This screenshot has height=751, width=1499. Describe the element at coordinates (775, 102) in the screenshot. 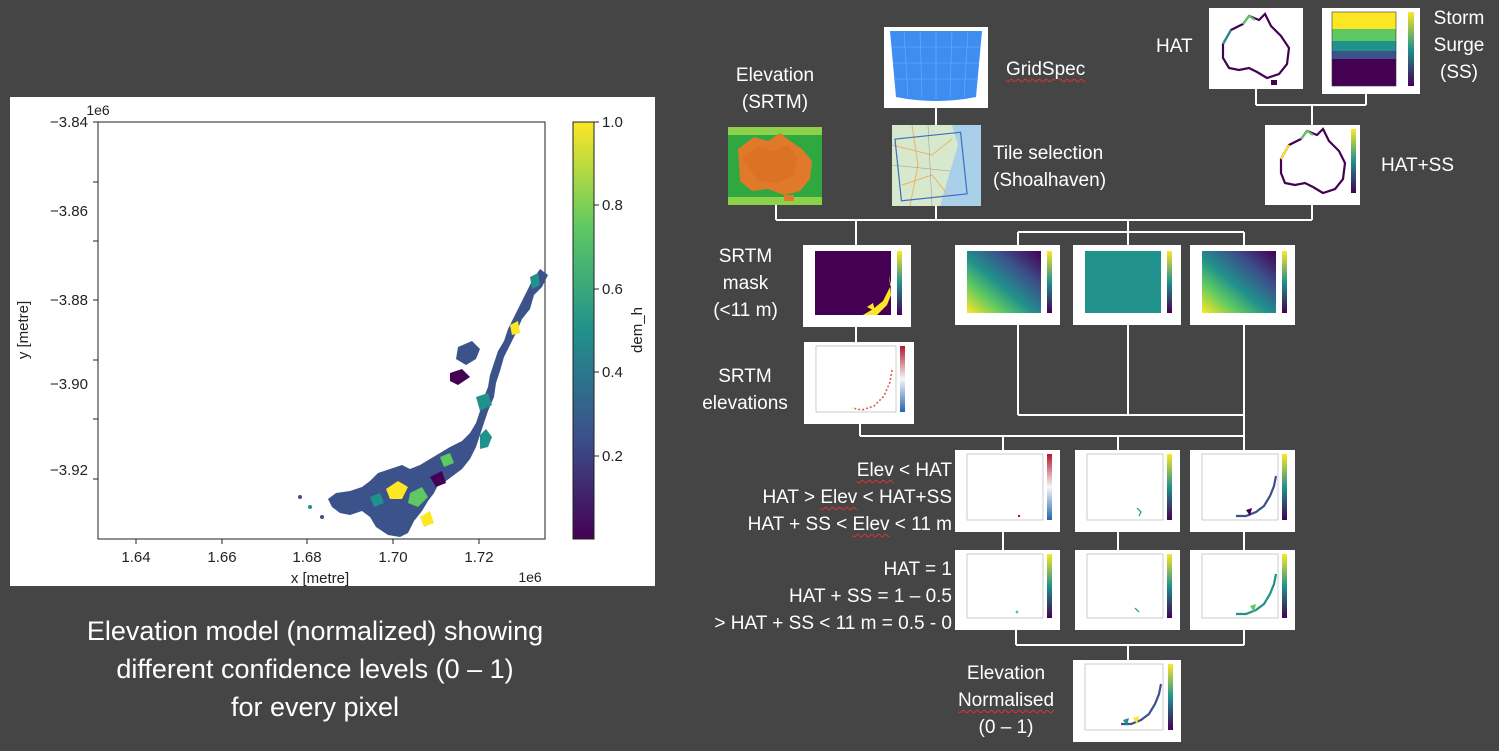

I see `label-line: (SRTM)` at that location.